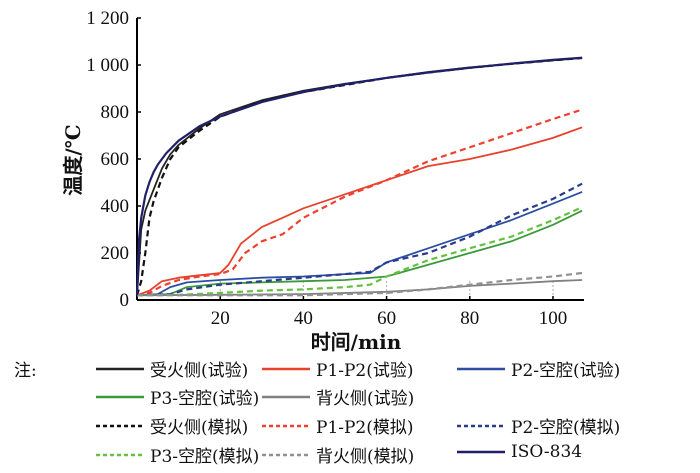 The image size is (700, 473). What do you see at coordinates (547, 452) in the screenshot?
I see `legend-label: ISO-834` at bounding box center [547, 452].